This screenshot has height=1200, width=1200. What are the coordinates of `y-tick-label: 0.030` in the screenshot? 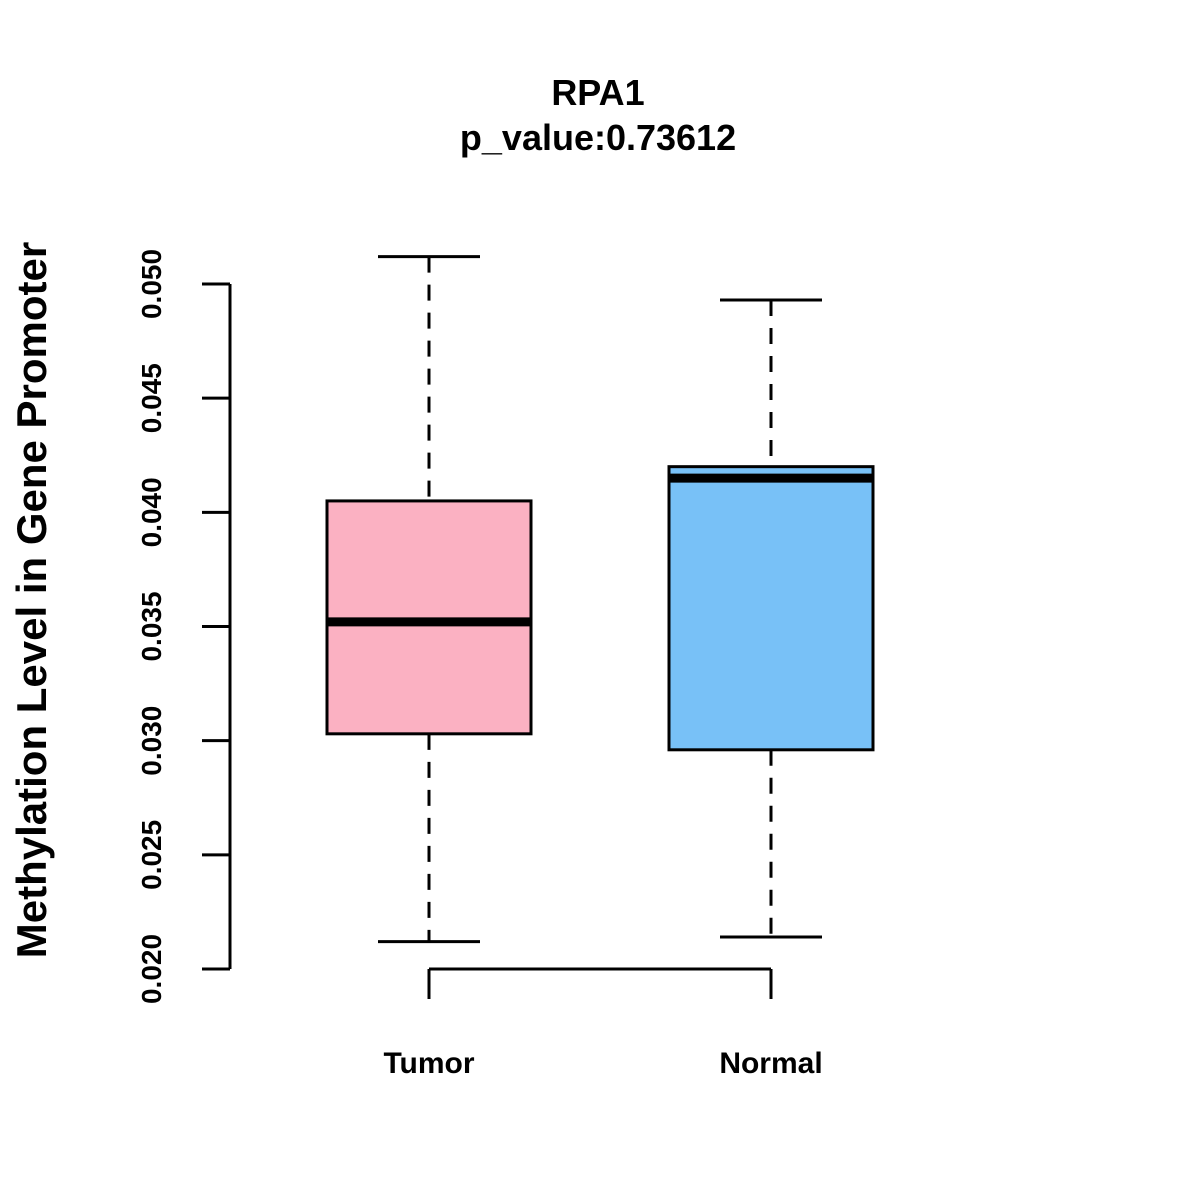 It's located at (151, 741).